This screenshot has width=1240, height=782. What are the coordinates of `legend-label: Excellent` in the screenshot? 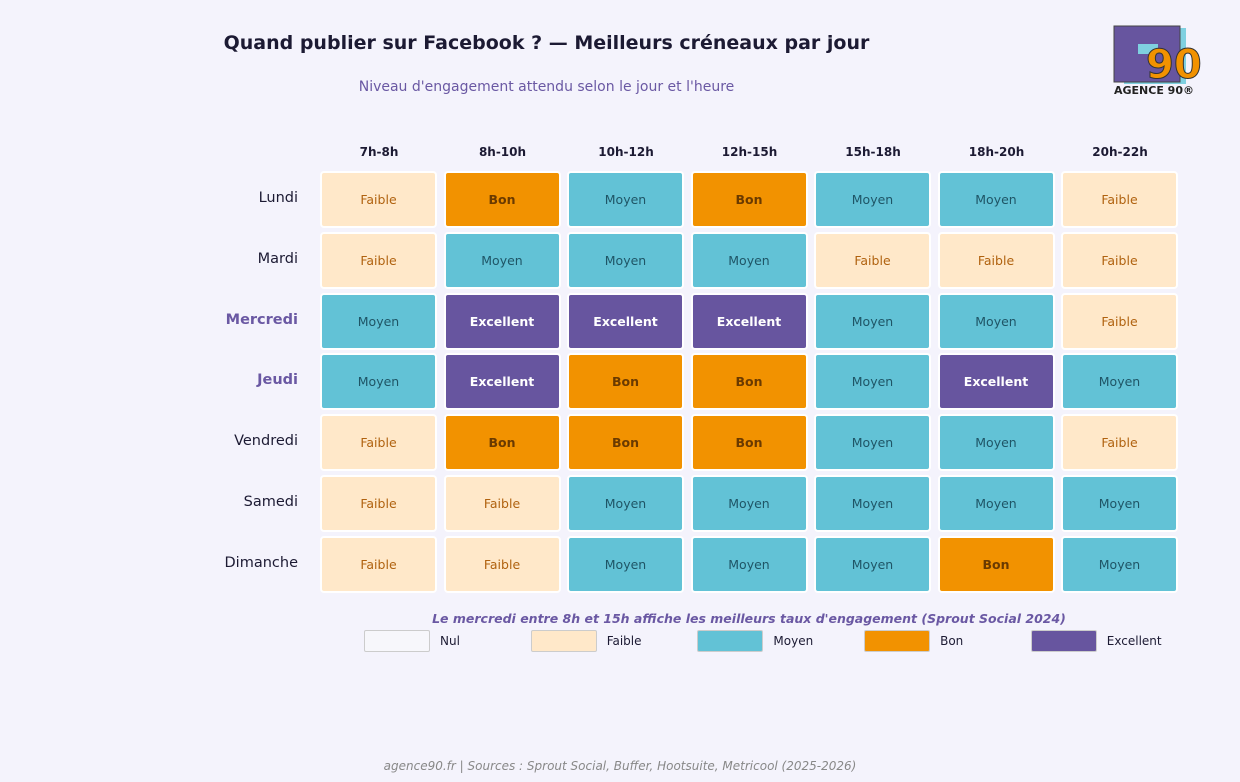 It's located at (1134, 641).